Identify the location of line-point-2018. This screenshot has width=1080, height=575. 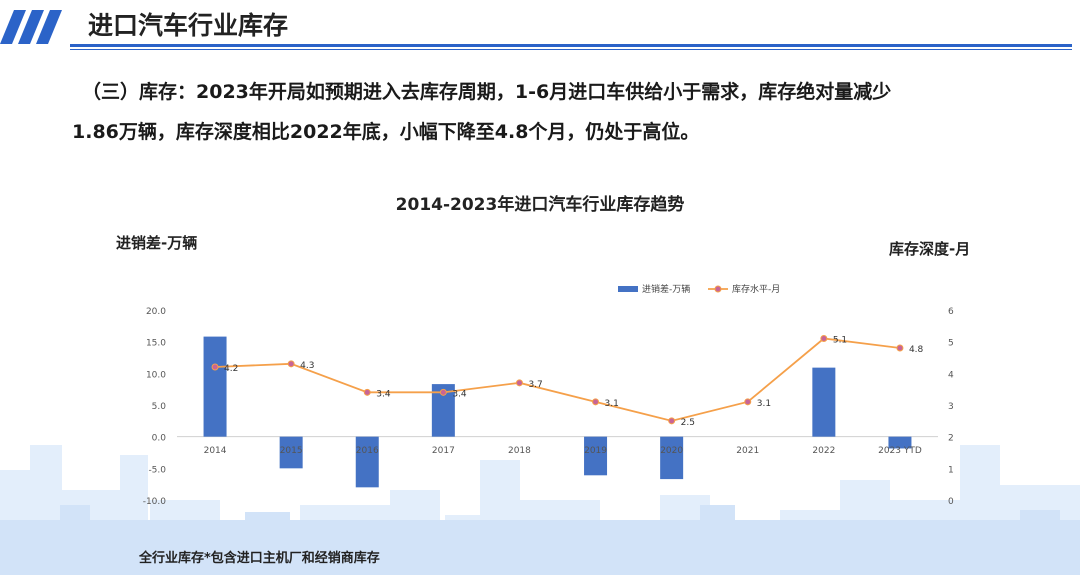
(519, 383).